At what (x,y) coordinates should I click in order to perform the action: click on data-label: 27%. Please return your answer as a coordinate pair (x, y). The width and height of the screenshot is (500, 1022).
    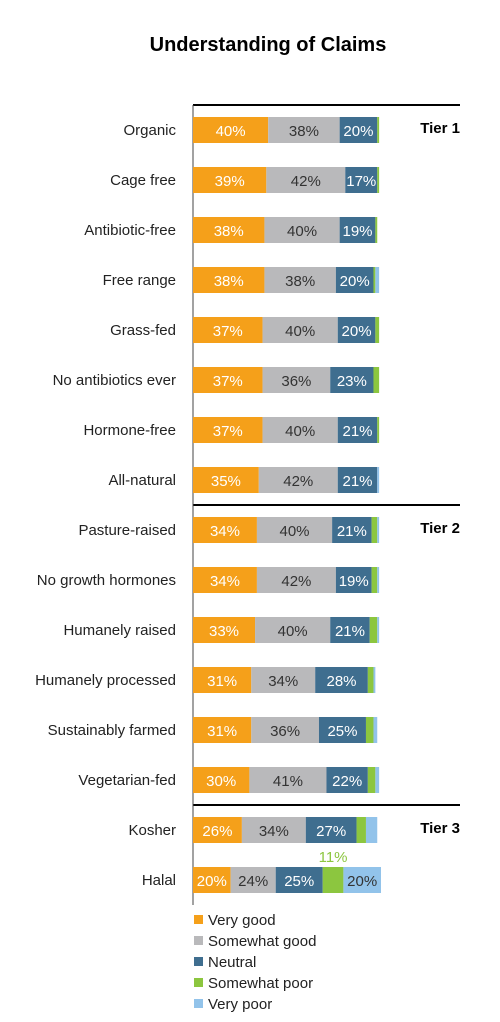
    Looking at the image, I should click on (331, 831).